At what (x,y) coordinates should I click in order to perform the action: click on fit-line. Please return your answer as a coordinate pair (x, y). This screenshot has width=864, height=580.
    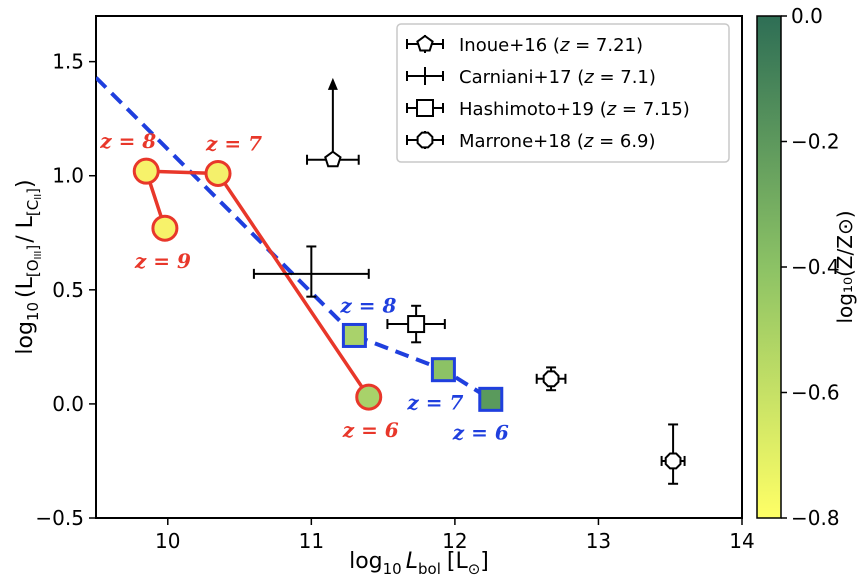
    Looking at the image, I should click on (226, 206).